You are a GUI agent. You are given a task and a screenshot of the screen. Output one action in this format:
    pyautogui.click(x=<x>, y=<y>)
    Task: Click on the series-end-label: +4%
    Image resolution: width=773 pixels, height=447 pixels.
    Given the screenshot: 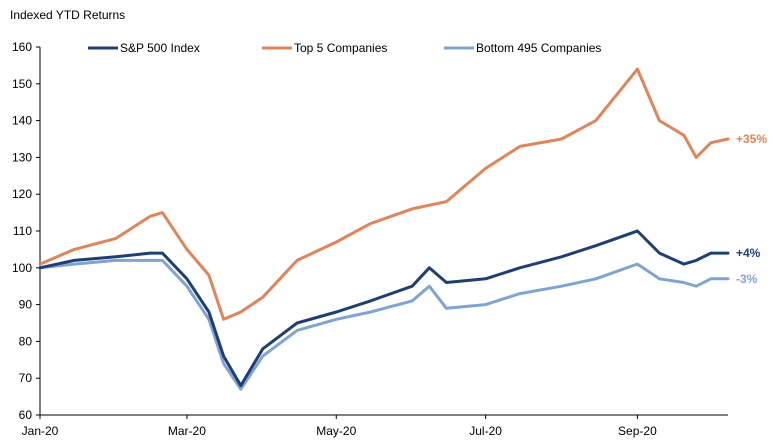 What is the action you would take?
    pyautogui.click(x=748, y=253)
    